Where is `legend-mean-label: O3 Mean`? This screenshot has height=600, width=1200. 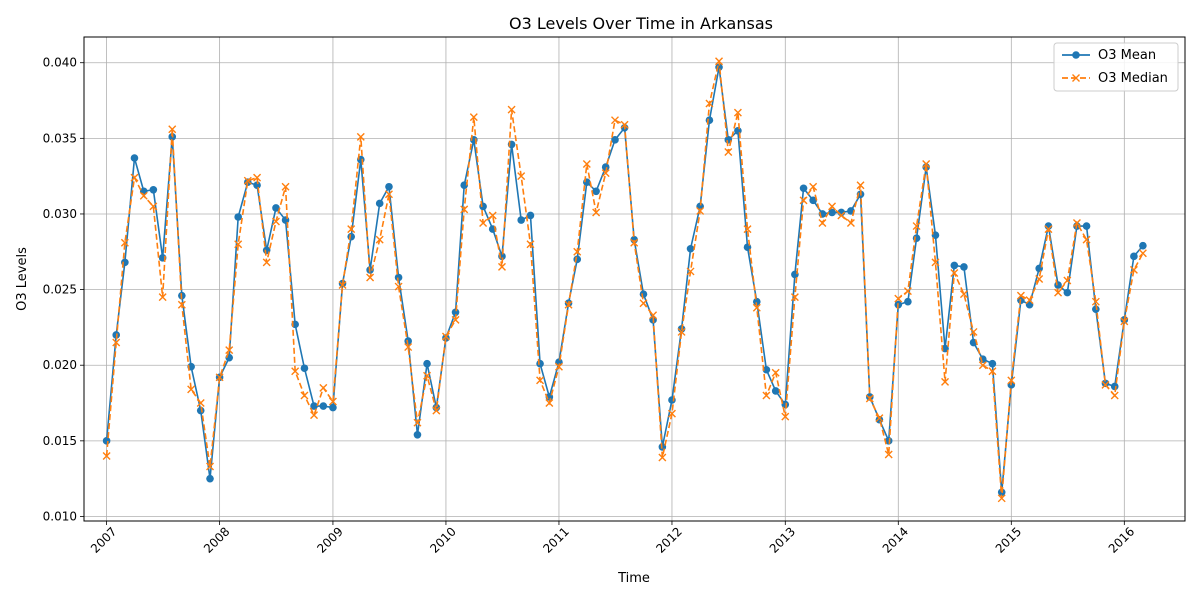 legend-mean-label: O3 Mean is located at coordinates (1127, 55).